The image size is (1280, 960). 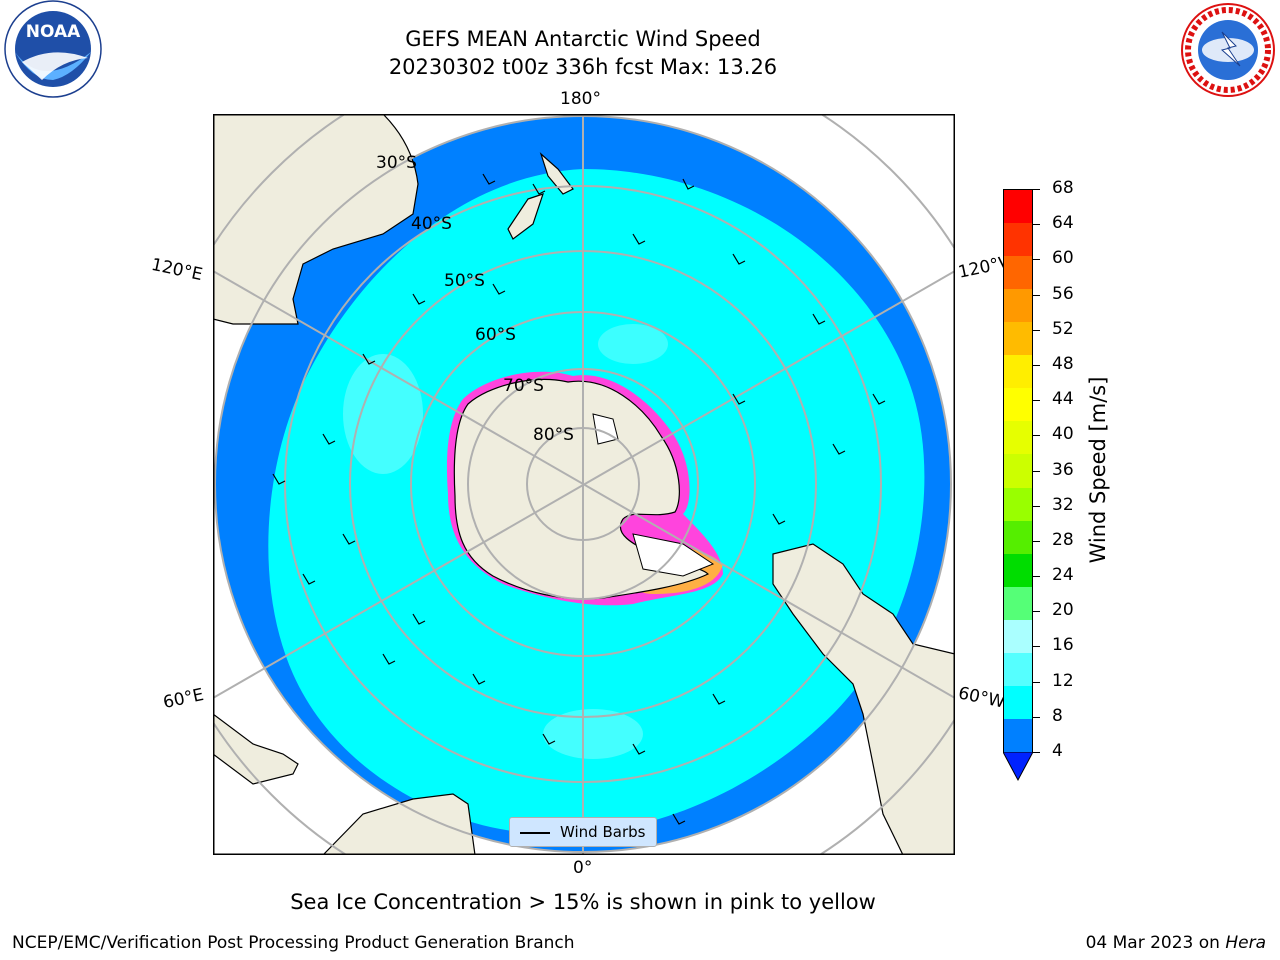 I want to click on lat-label-50: 50°S, so click(x=464, y=281).